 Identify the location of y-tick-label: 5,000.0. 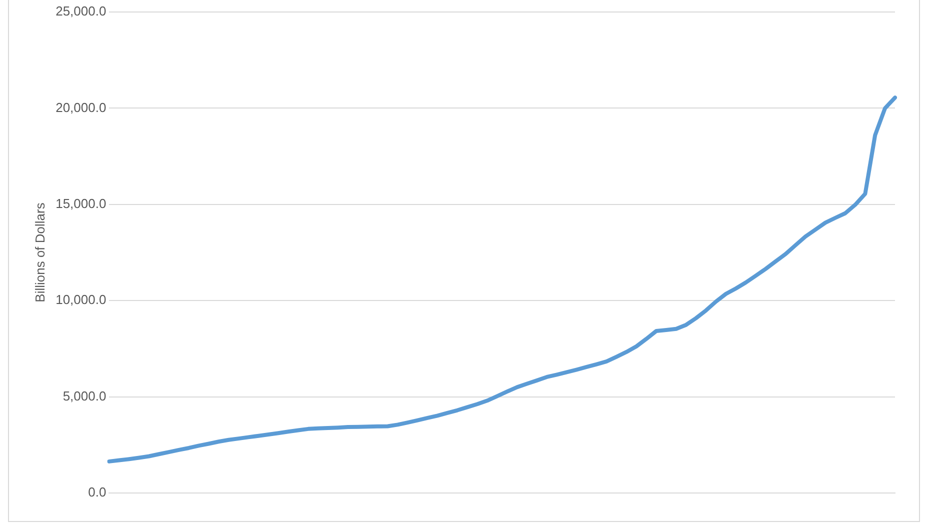
(84, 396).